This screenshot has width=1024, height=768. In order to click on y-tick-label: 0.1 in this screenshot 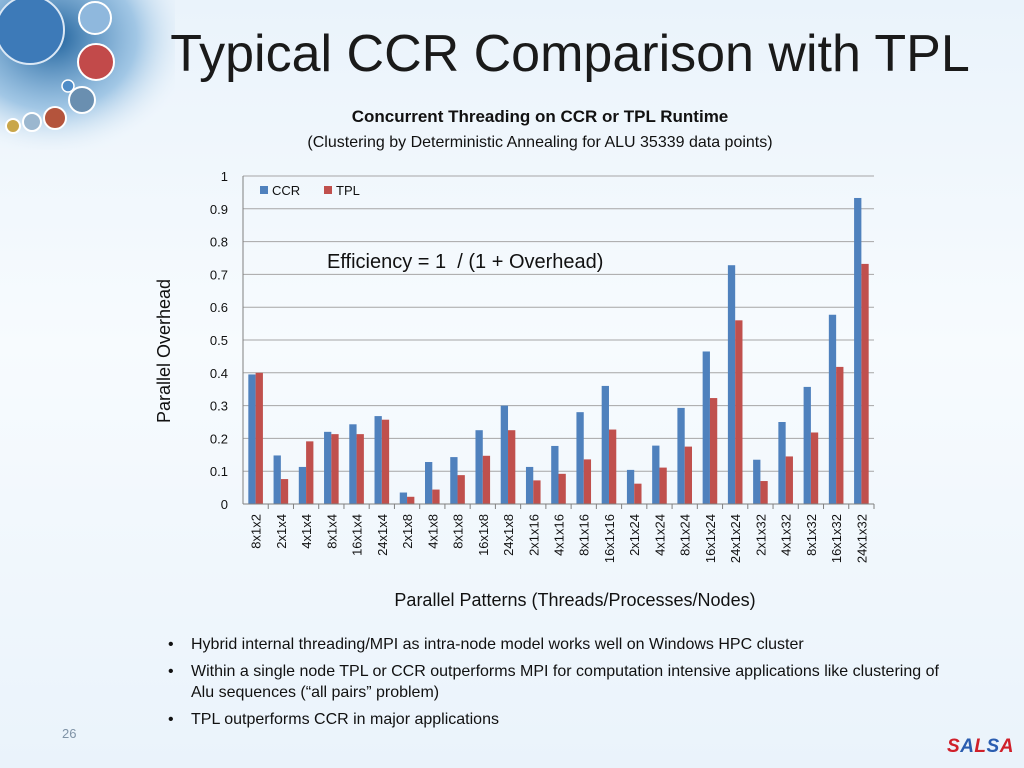, I will do `click(219, 471)`.